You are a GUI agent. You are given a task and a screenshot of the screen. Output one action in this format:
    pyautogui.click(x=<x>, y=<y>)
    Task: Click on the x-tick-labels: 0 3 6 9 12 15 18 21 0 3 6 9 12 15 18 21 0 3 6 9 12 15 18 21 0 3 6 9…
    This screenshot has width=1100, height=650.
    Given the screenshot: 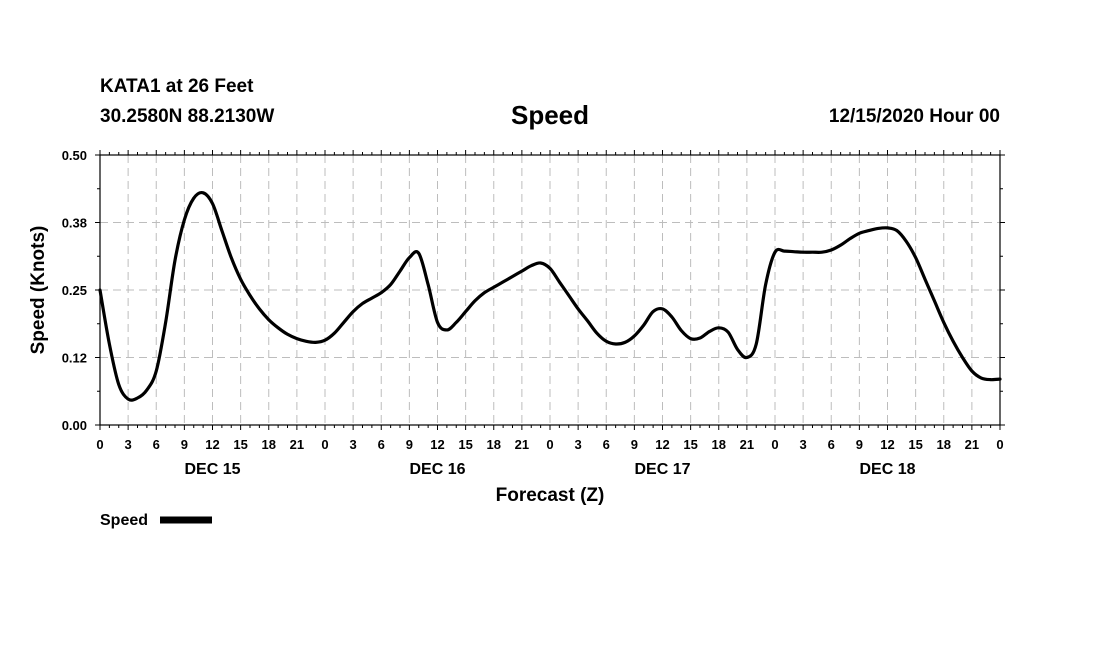 What is the action you would take?
    pyautogui.click(x=549, y=444)
    